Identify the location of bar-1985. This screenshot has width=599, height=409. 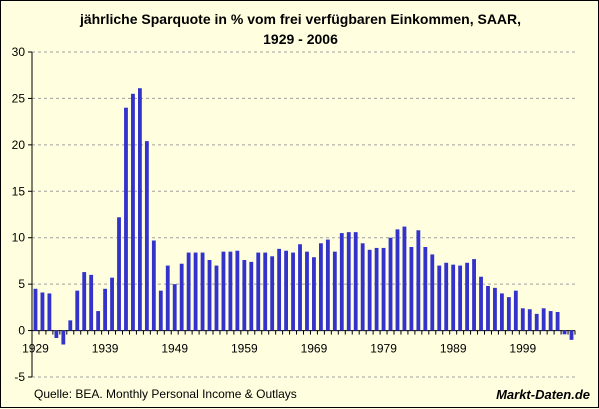
(425, 289).